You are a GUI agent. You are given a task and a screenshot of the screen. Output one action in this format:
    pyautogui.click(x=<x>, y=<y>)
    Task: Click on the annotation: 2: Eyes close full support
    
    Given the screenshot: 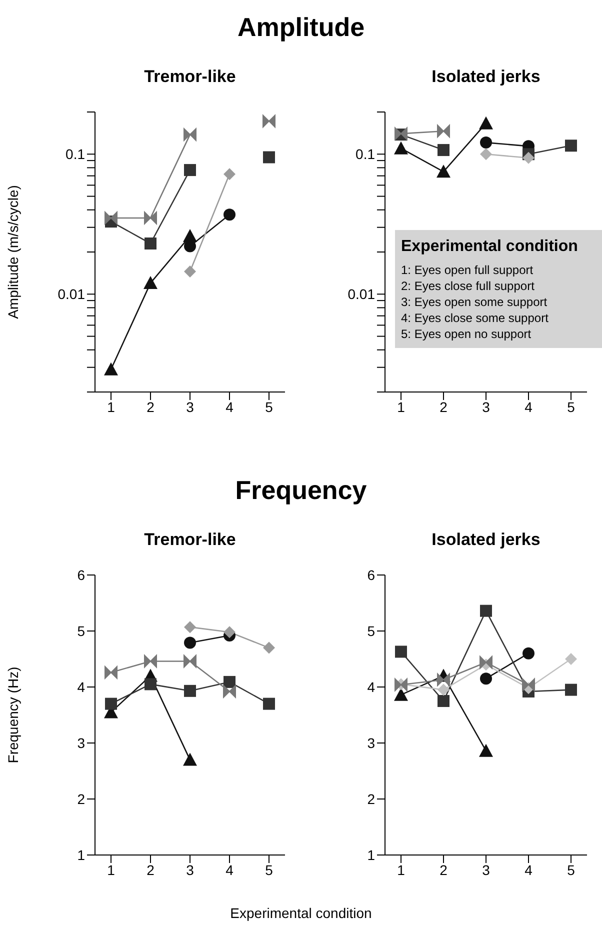 What is the action you would take?
    pyautogui.click(x=468, y=286)
    